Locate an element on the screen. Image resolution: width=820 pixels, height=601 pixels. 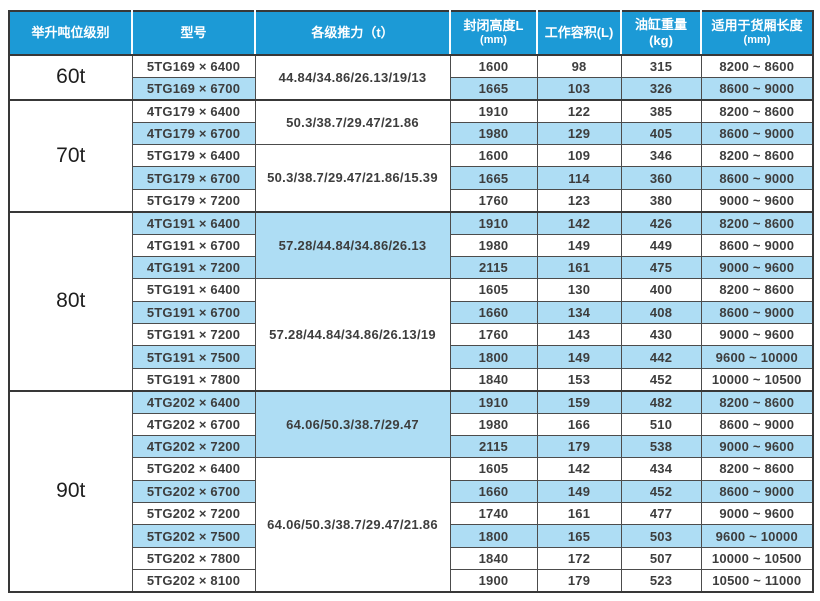
cell-cylinder-weight: 507 is located at coordinates (661, 558).